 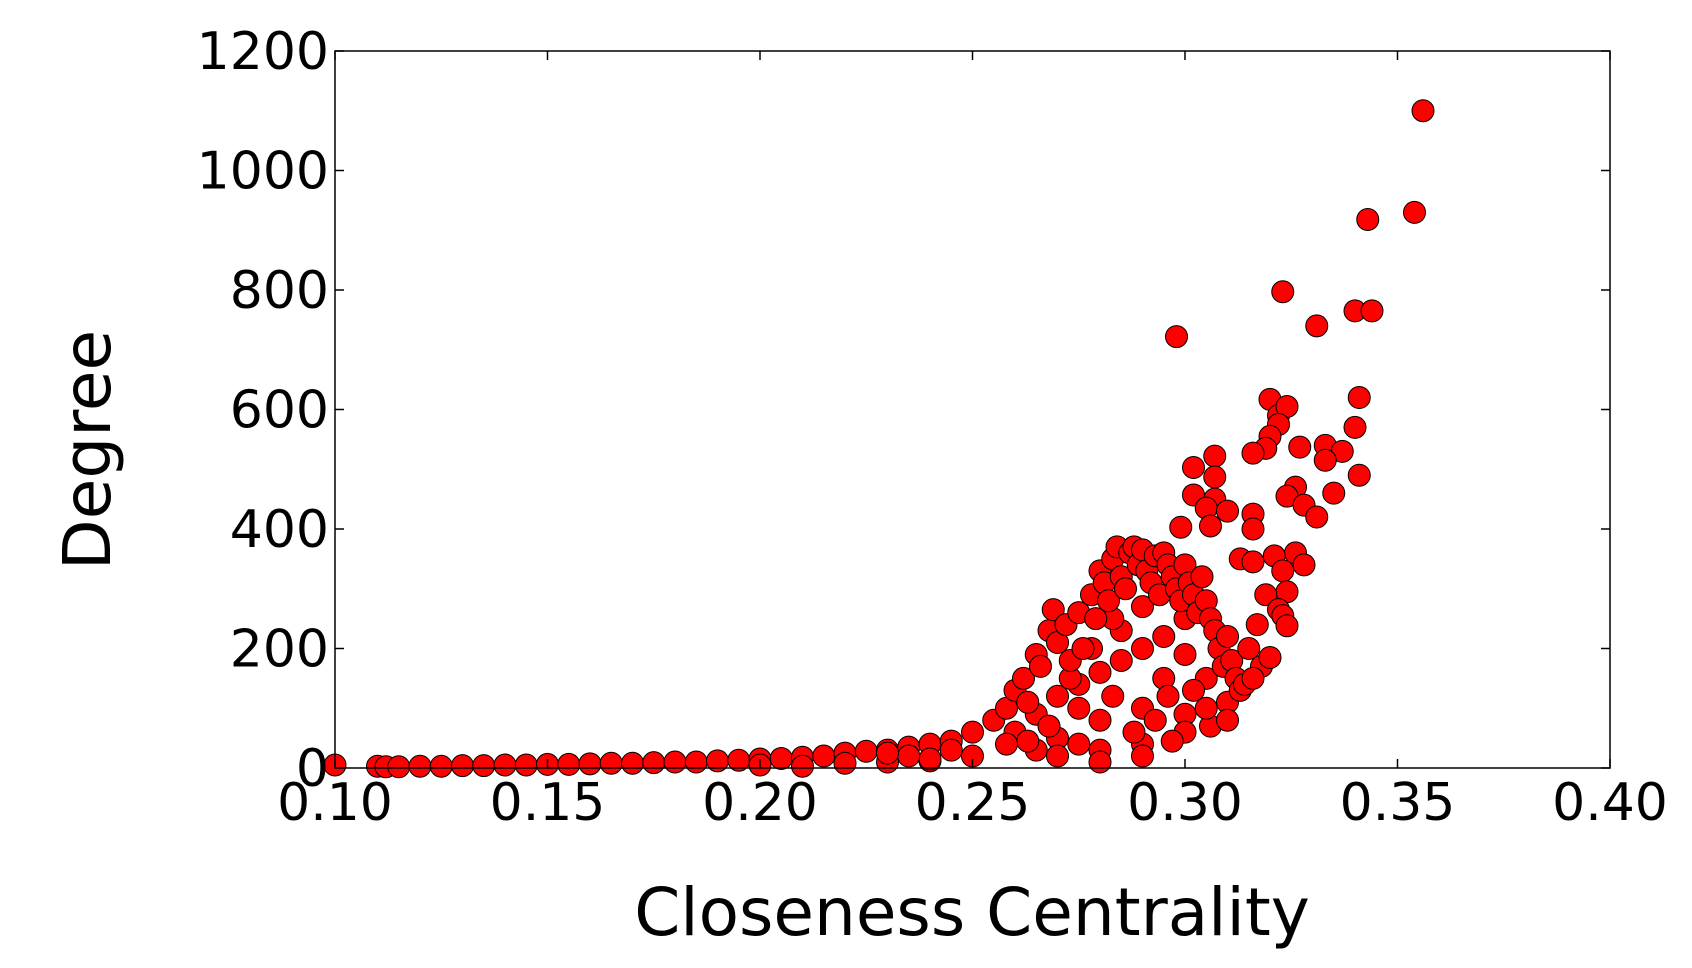 I want to click on x-tick-label: 0.25, so click(x=973, y=803).